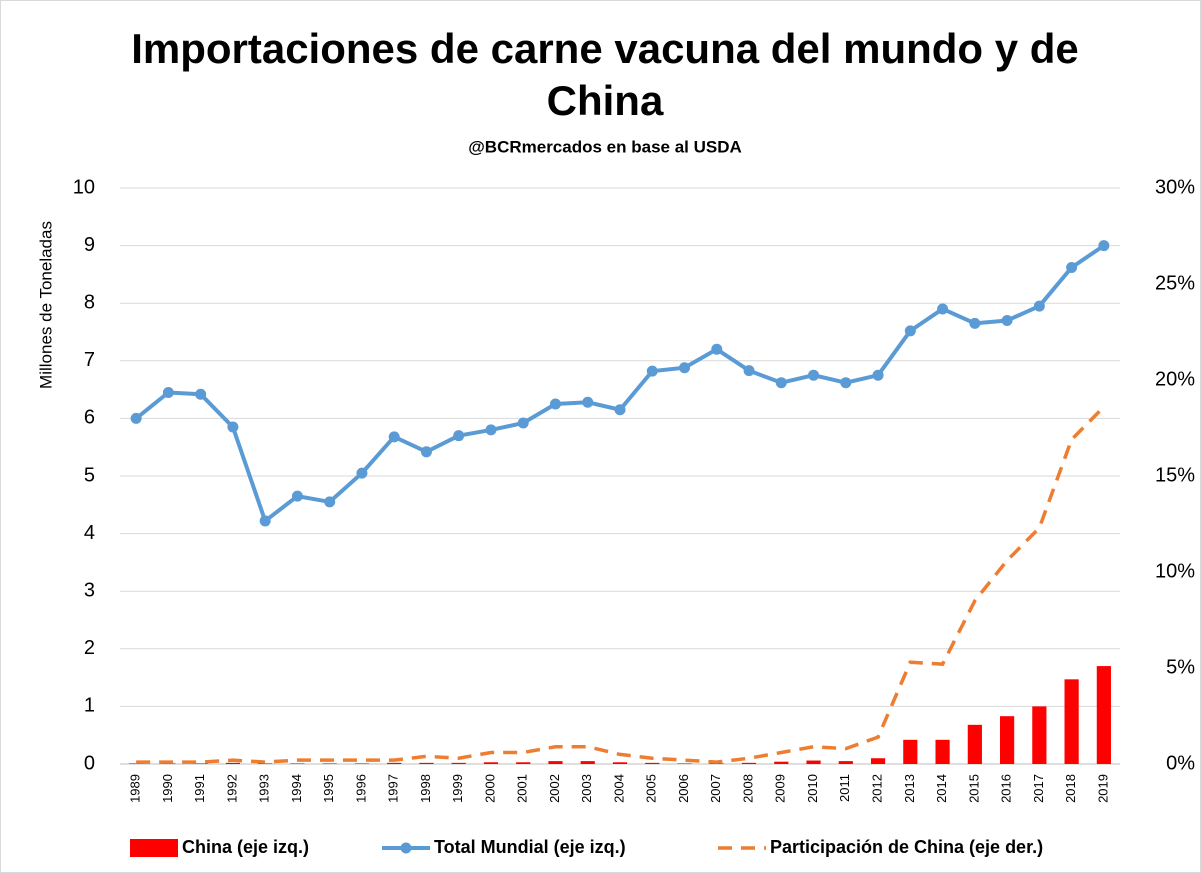 Image resolution: width=1201 pixels, height=873 pixels. I want to click on y-tick-label: 9, so click(89, 245).